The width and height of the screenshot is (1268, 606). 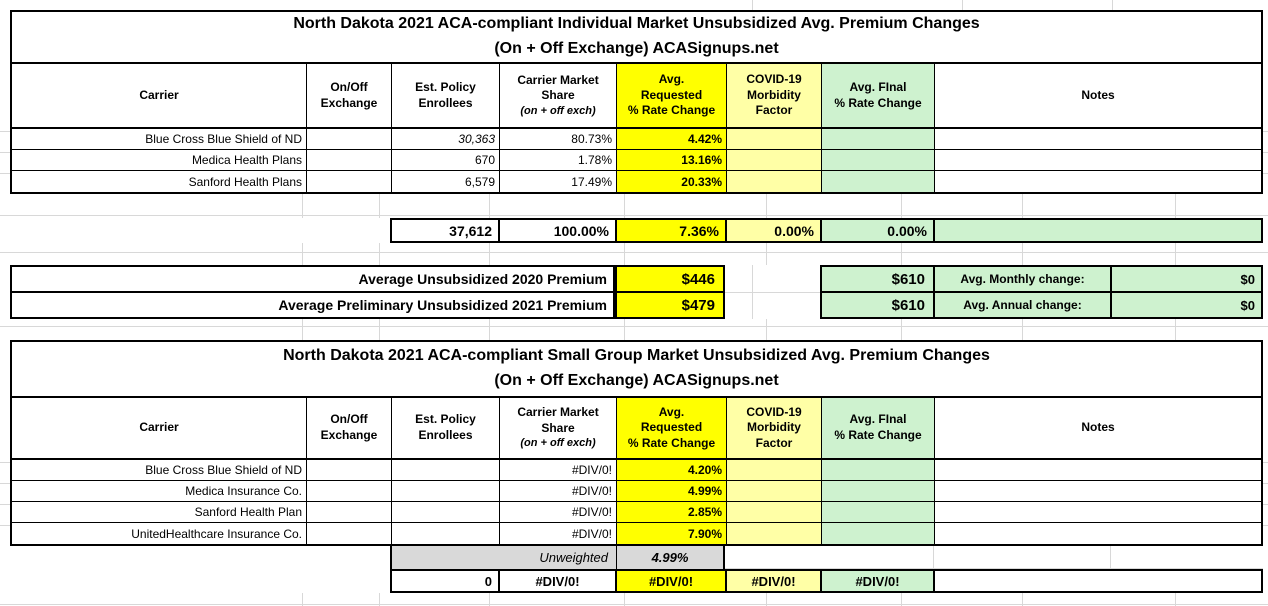 What do you see at coordinates (878, 279) in the screenshot?
I see `final-premium-2020: $610` at bounding box center [878, 279].